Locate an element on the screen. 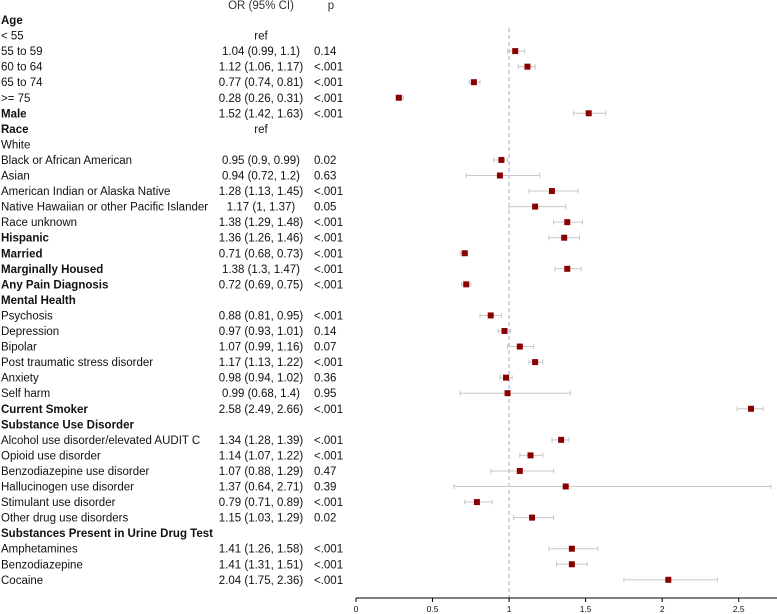 This screenshot has width=777, height=614. forest-row: 60 to 64 1.12 (1.06, 1.17) <.001 is located at coordinates (172, 68).